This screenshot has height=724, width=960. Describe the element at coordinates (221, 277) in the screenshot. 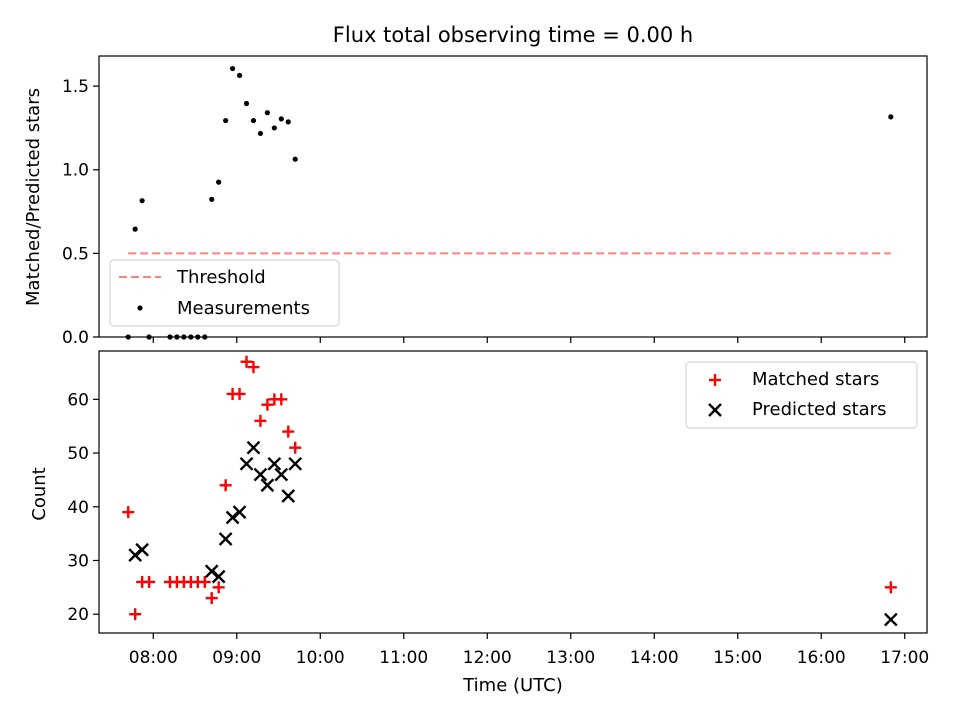

I see `legend-threshold-label: Threshold` at that location.